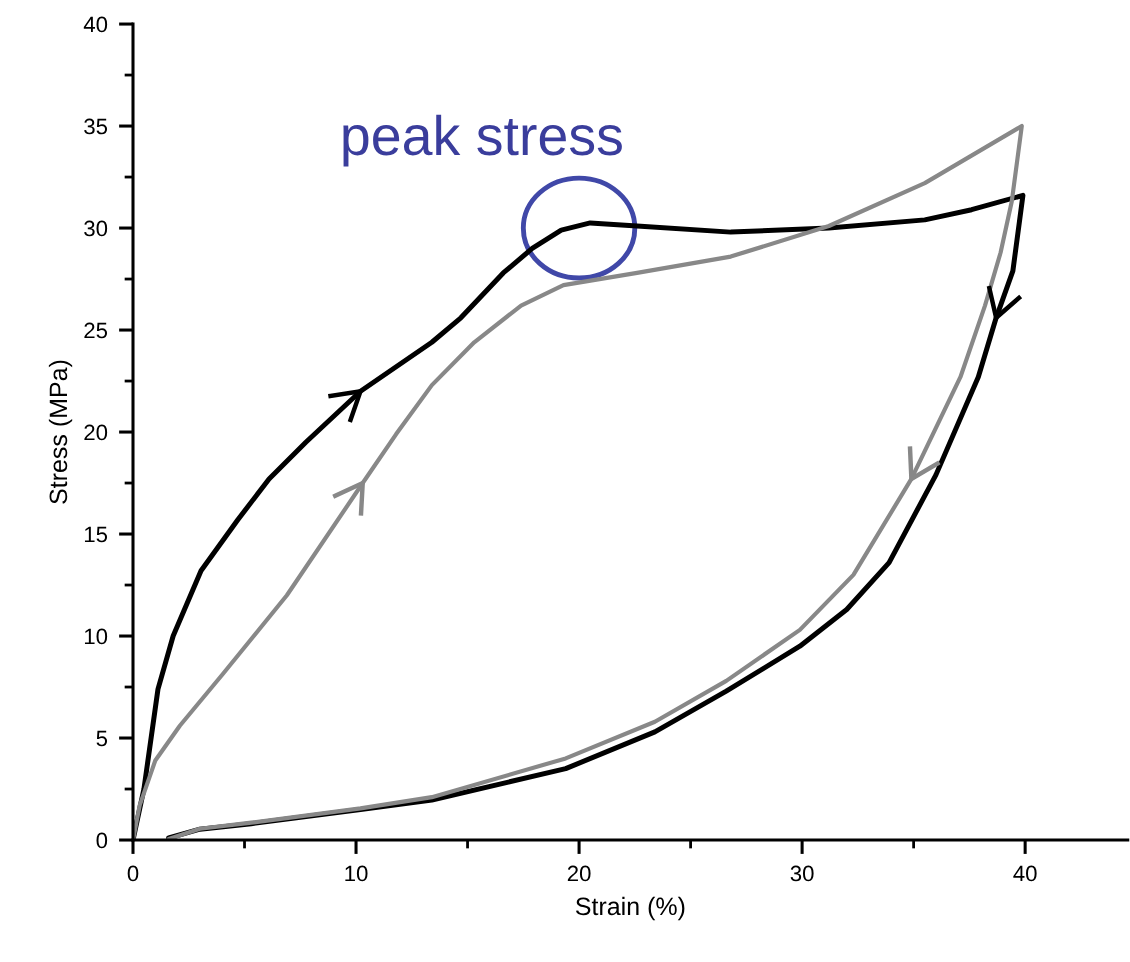 The image size is (1130, 962). What do you see at coordinates (96, 432) in the screenshot?
I see `y-tick-label: 20` at bounding box center [96, 432].